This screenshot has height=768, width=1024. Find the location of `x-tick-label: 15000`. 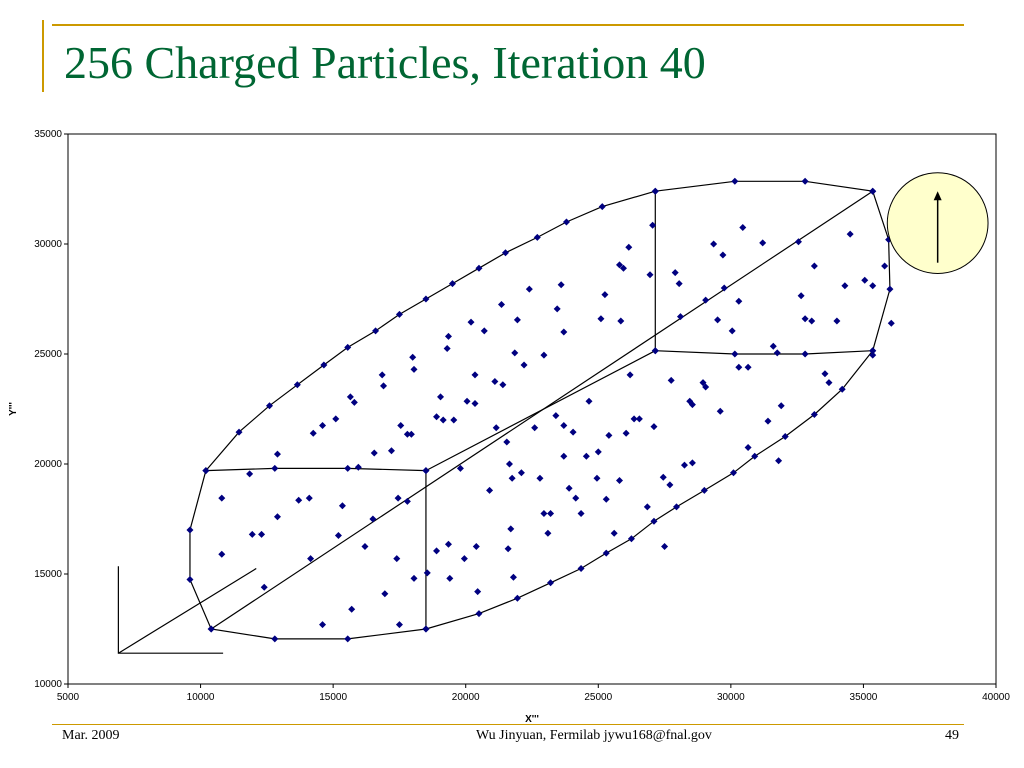

x-tick-label: 15000 is located at coordinates (333, 697).